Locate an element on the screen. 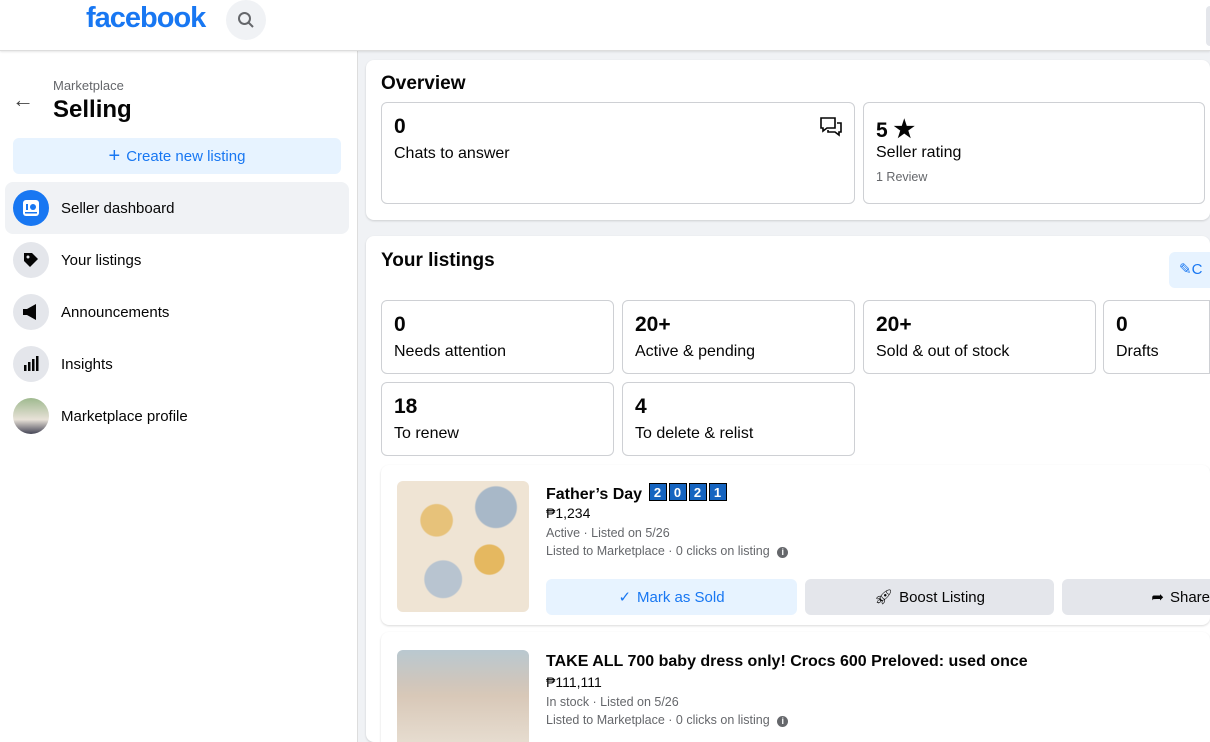 The height and width of the screenshot is (742, 1210). overview-title: Overview is located at coordinates (423, 83).